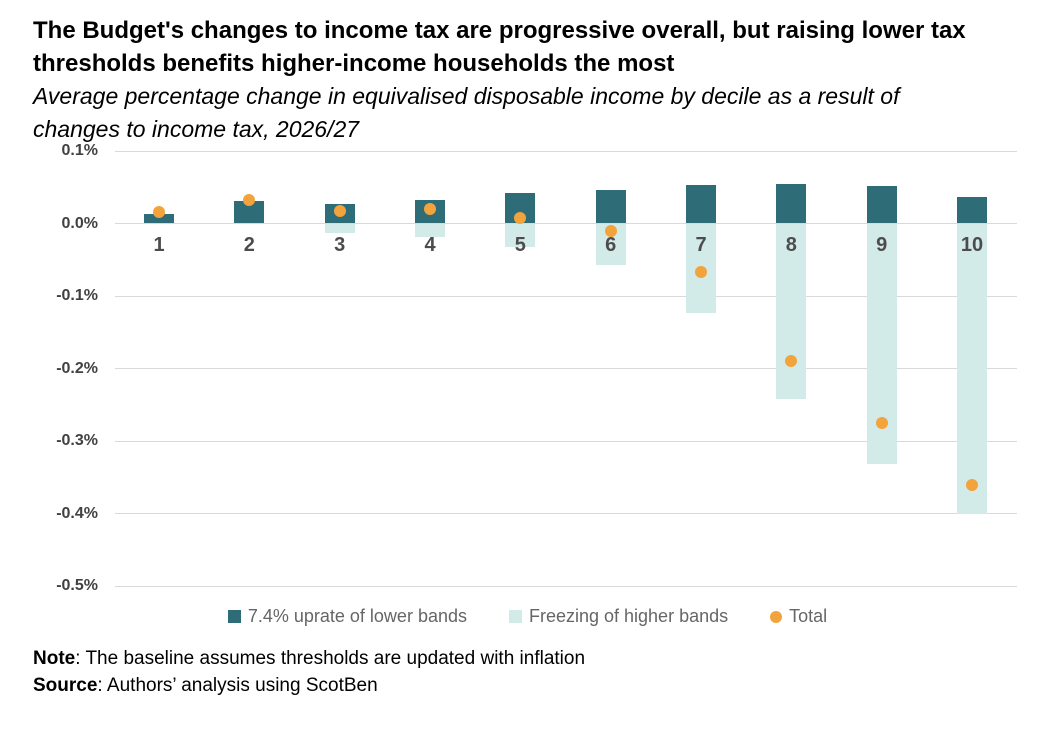  I want to click on source-line: Source: Authors’ analysis using ScotBen, so click(528, 685).